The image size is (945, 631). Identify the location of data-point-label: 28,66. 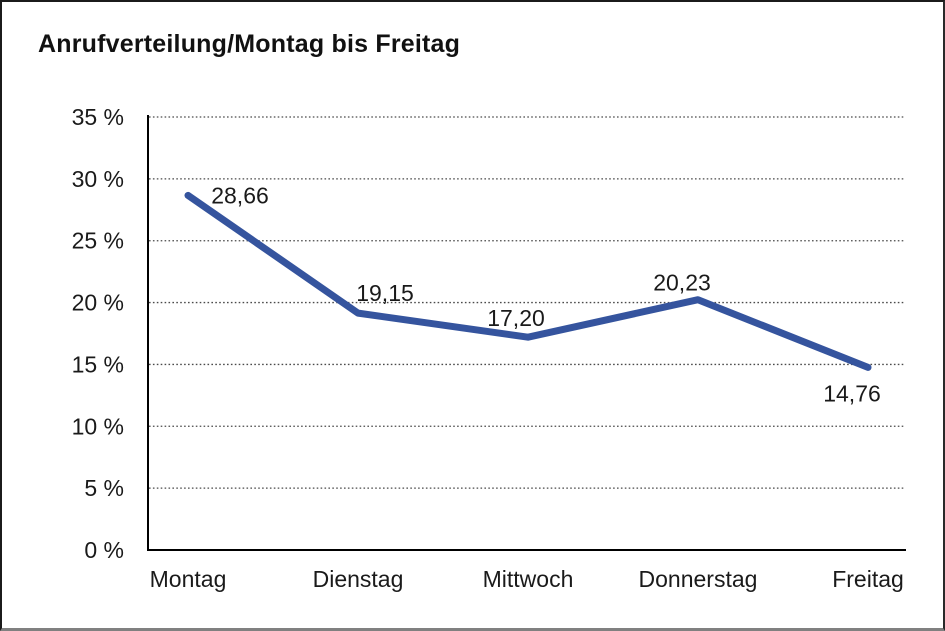
(240, 195).